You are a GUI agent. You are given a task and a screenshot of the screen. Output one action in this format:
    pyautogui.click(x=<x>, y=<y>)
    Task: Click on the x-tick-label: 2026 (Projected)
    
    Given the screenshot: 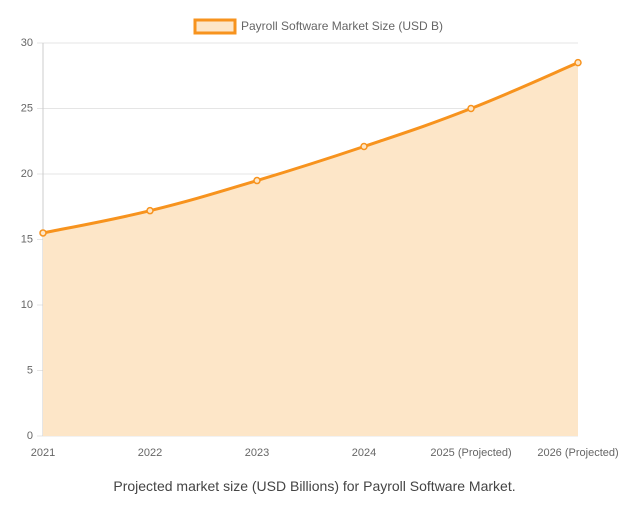 What is the action you would take?
    pyautogui.click(x=577, y=453)
    